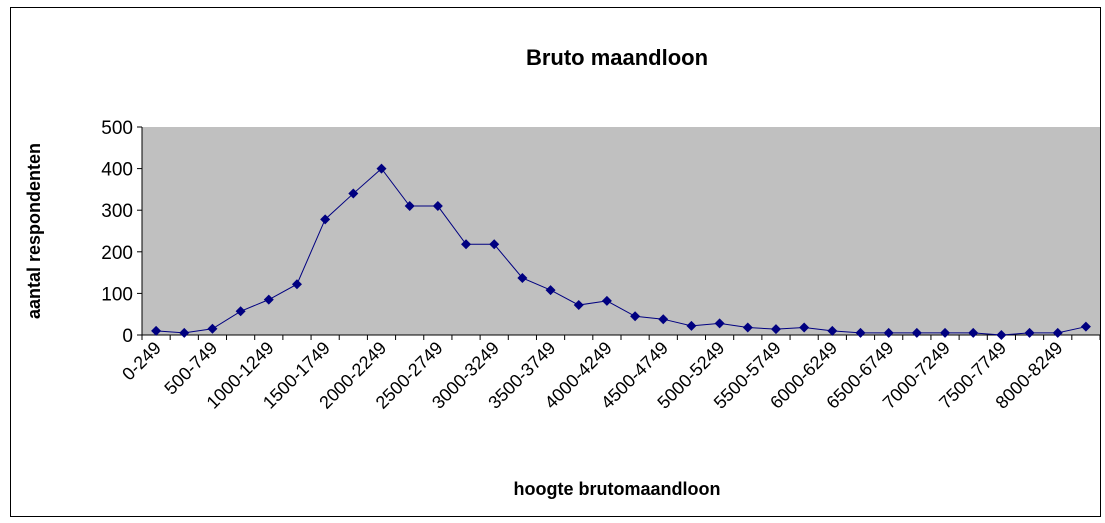  Describe the element at coordinates (617, 57) in the screenshot. I see `chart-title: Bruto maandloon` at that location.